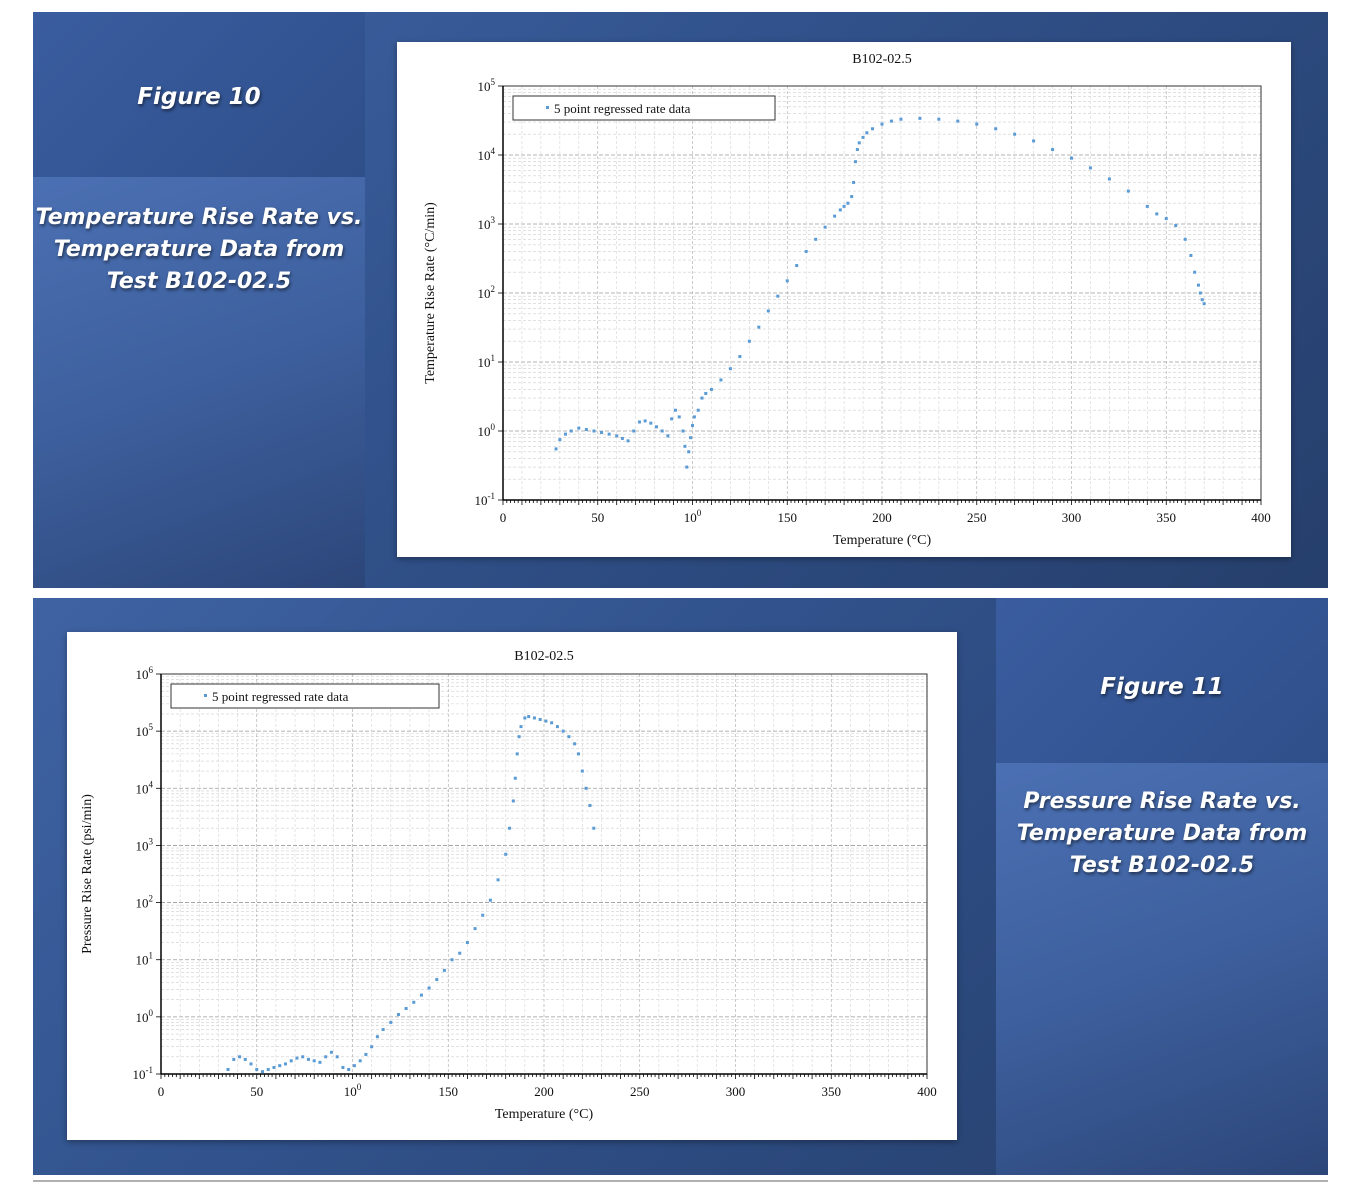 The width and height of the screenshot is (1355, 1186). Describe the element at coordinates (487, 361) in the screenshot. I see `y-tick-label: 10¹` at that location.